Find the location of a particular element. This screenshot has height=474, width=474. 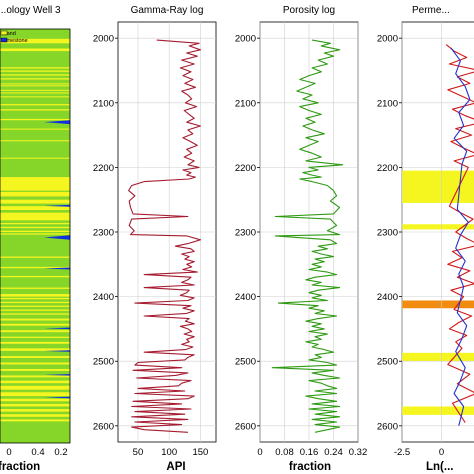

x-tick-label: 0.32 is located at coordinates (358, 452).